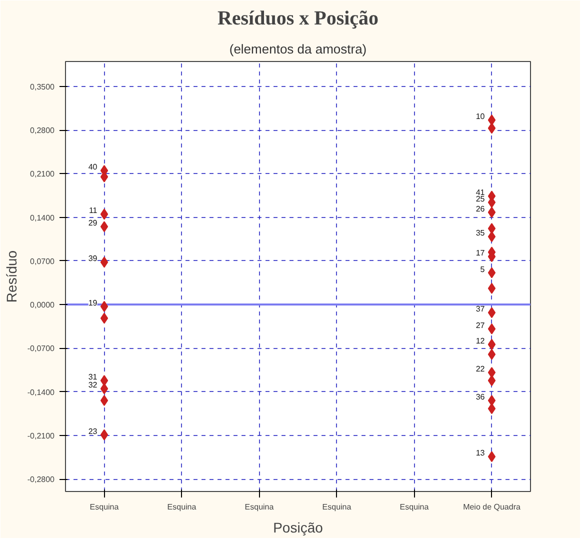  I want to click on annotation: 31, so click(93, 377).